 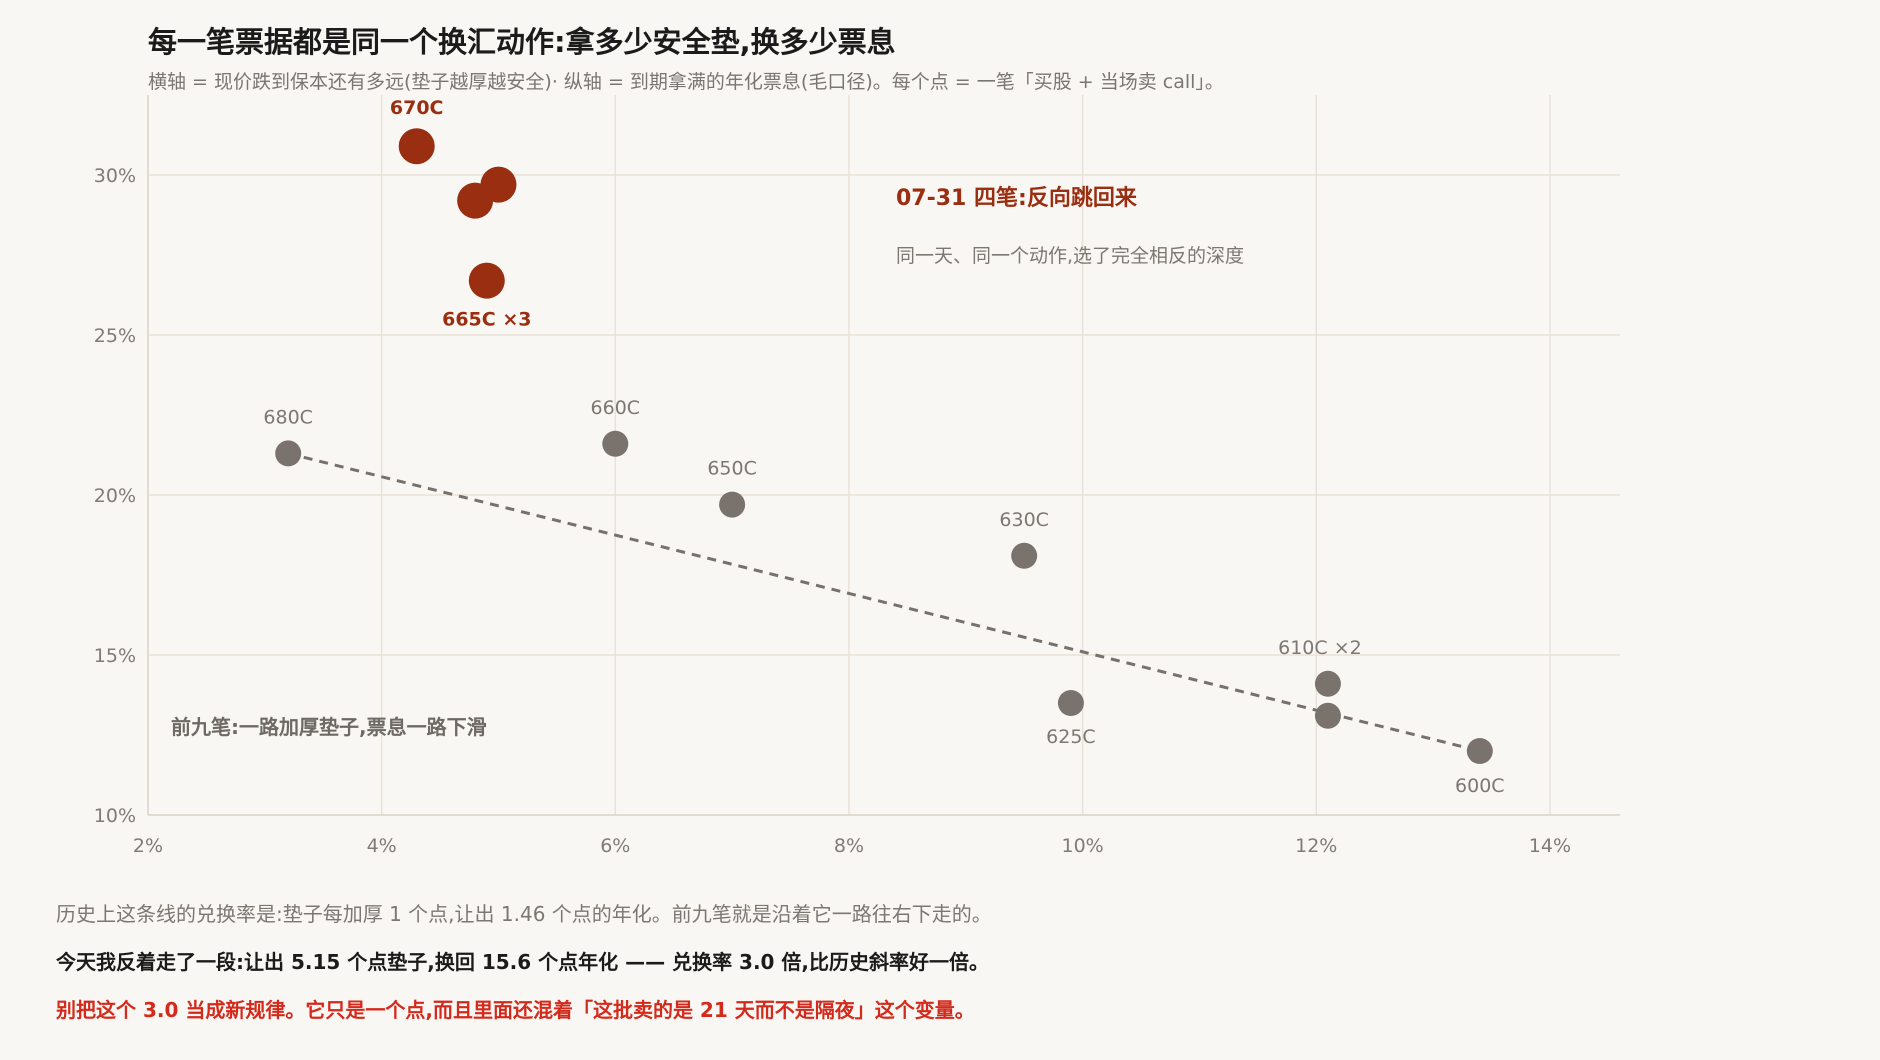 What do you see at coordinates (486, 320) in the screenshot?
I see `highlight-point-label: 665C ×3` at bounding box center [486, 320].